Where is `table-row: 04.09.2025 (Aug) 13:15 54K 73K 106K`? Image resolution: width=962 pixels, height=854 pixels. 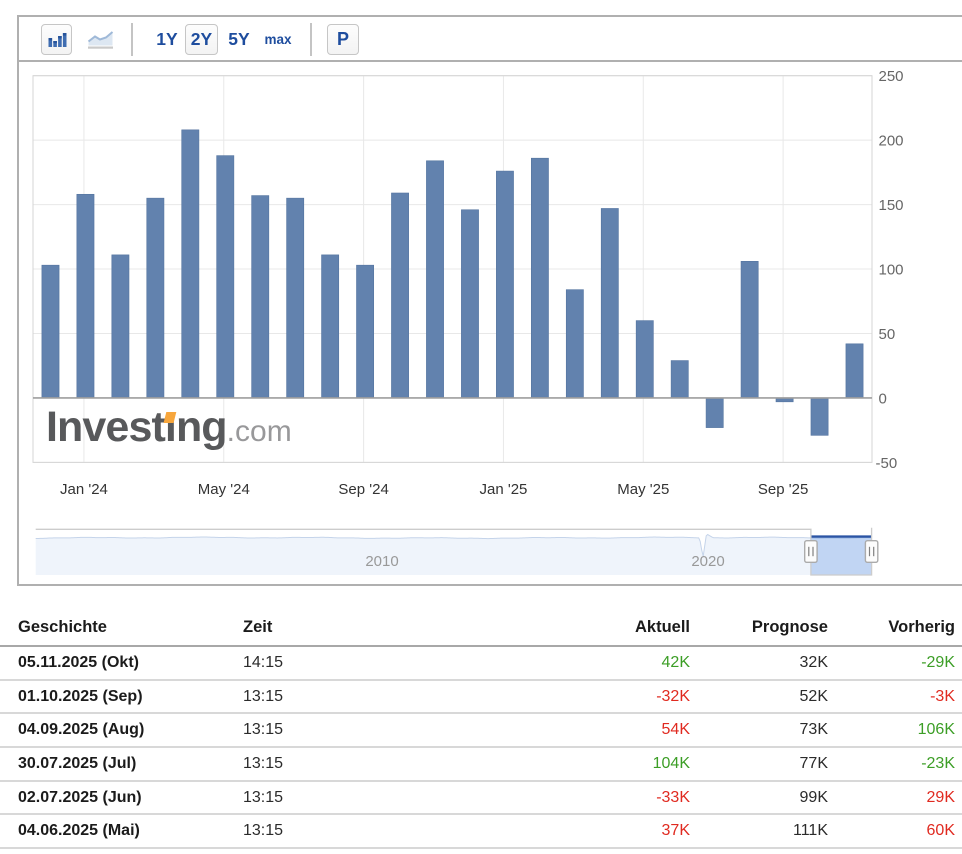 table-row: 04.09.2025 (Aug) 13:15 54K 73K 106K is located at coordinates (481, 731).